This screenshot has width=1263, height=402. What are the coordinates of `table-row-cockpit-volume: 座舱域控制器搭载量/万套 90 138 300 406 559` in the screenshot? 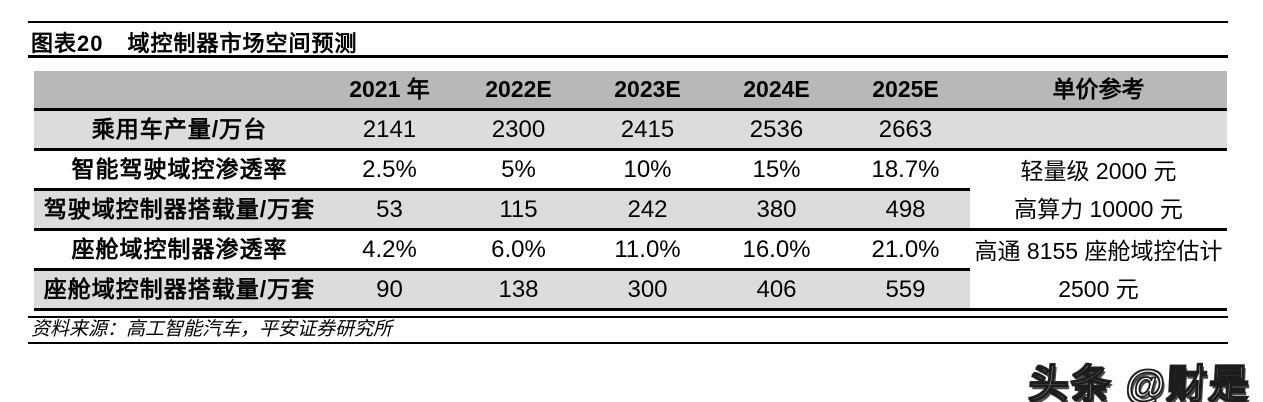 It's located at (630, 290).